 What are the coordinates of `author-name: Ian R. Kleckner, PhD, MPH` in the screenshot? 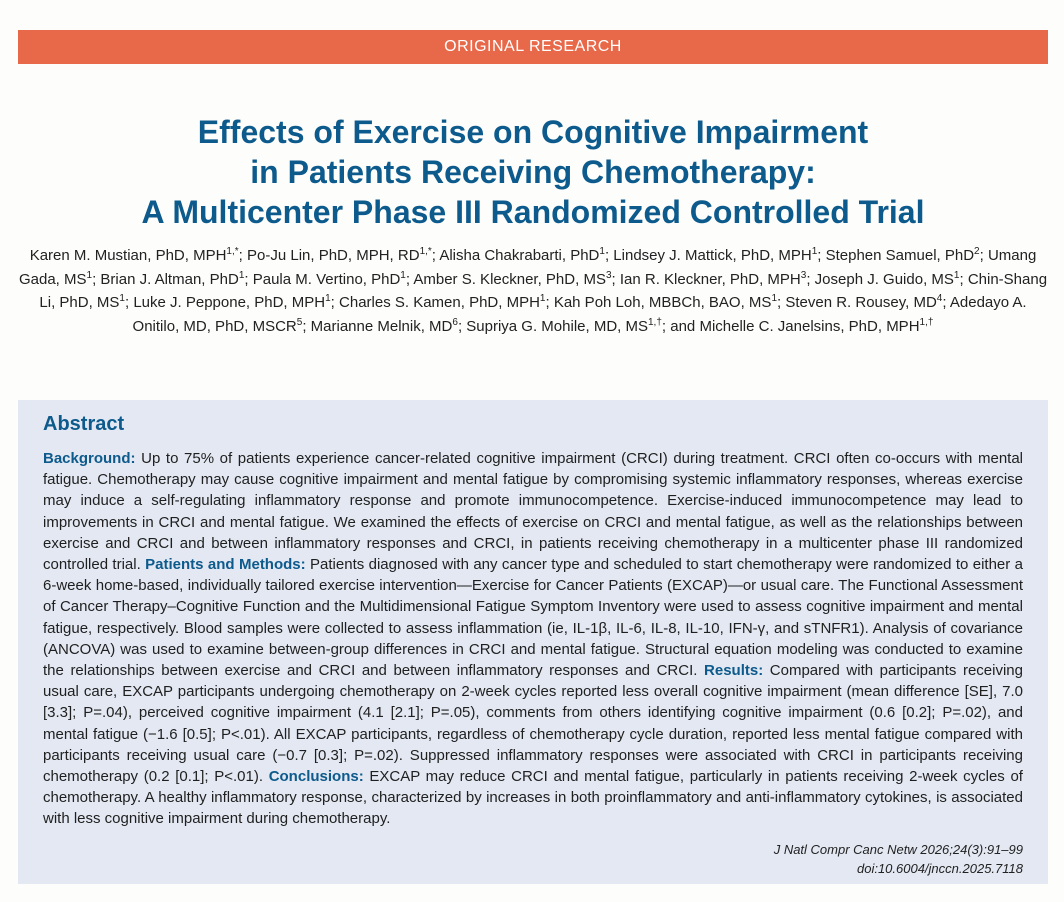 It's located at (710, 279).